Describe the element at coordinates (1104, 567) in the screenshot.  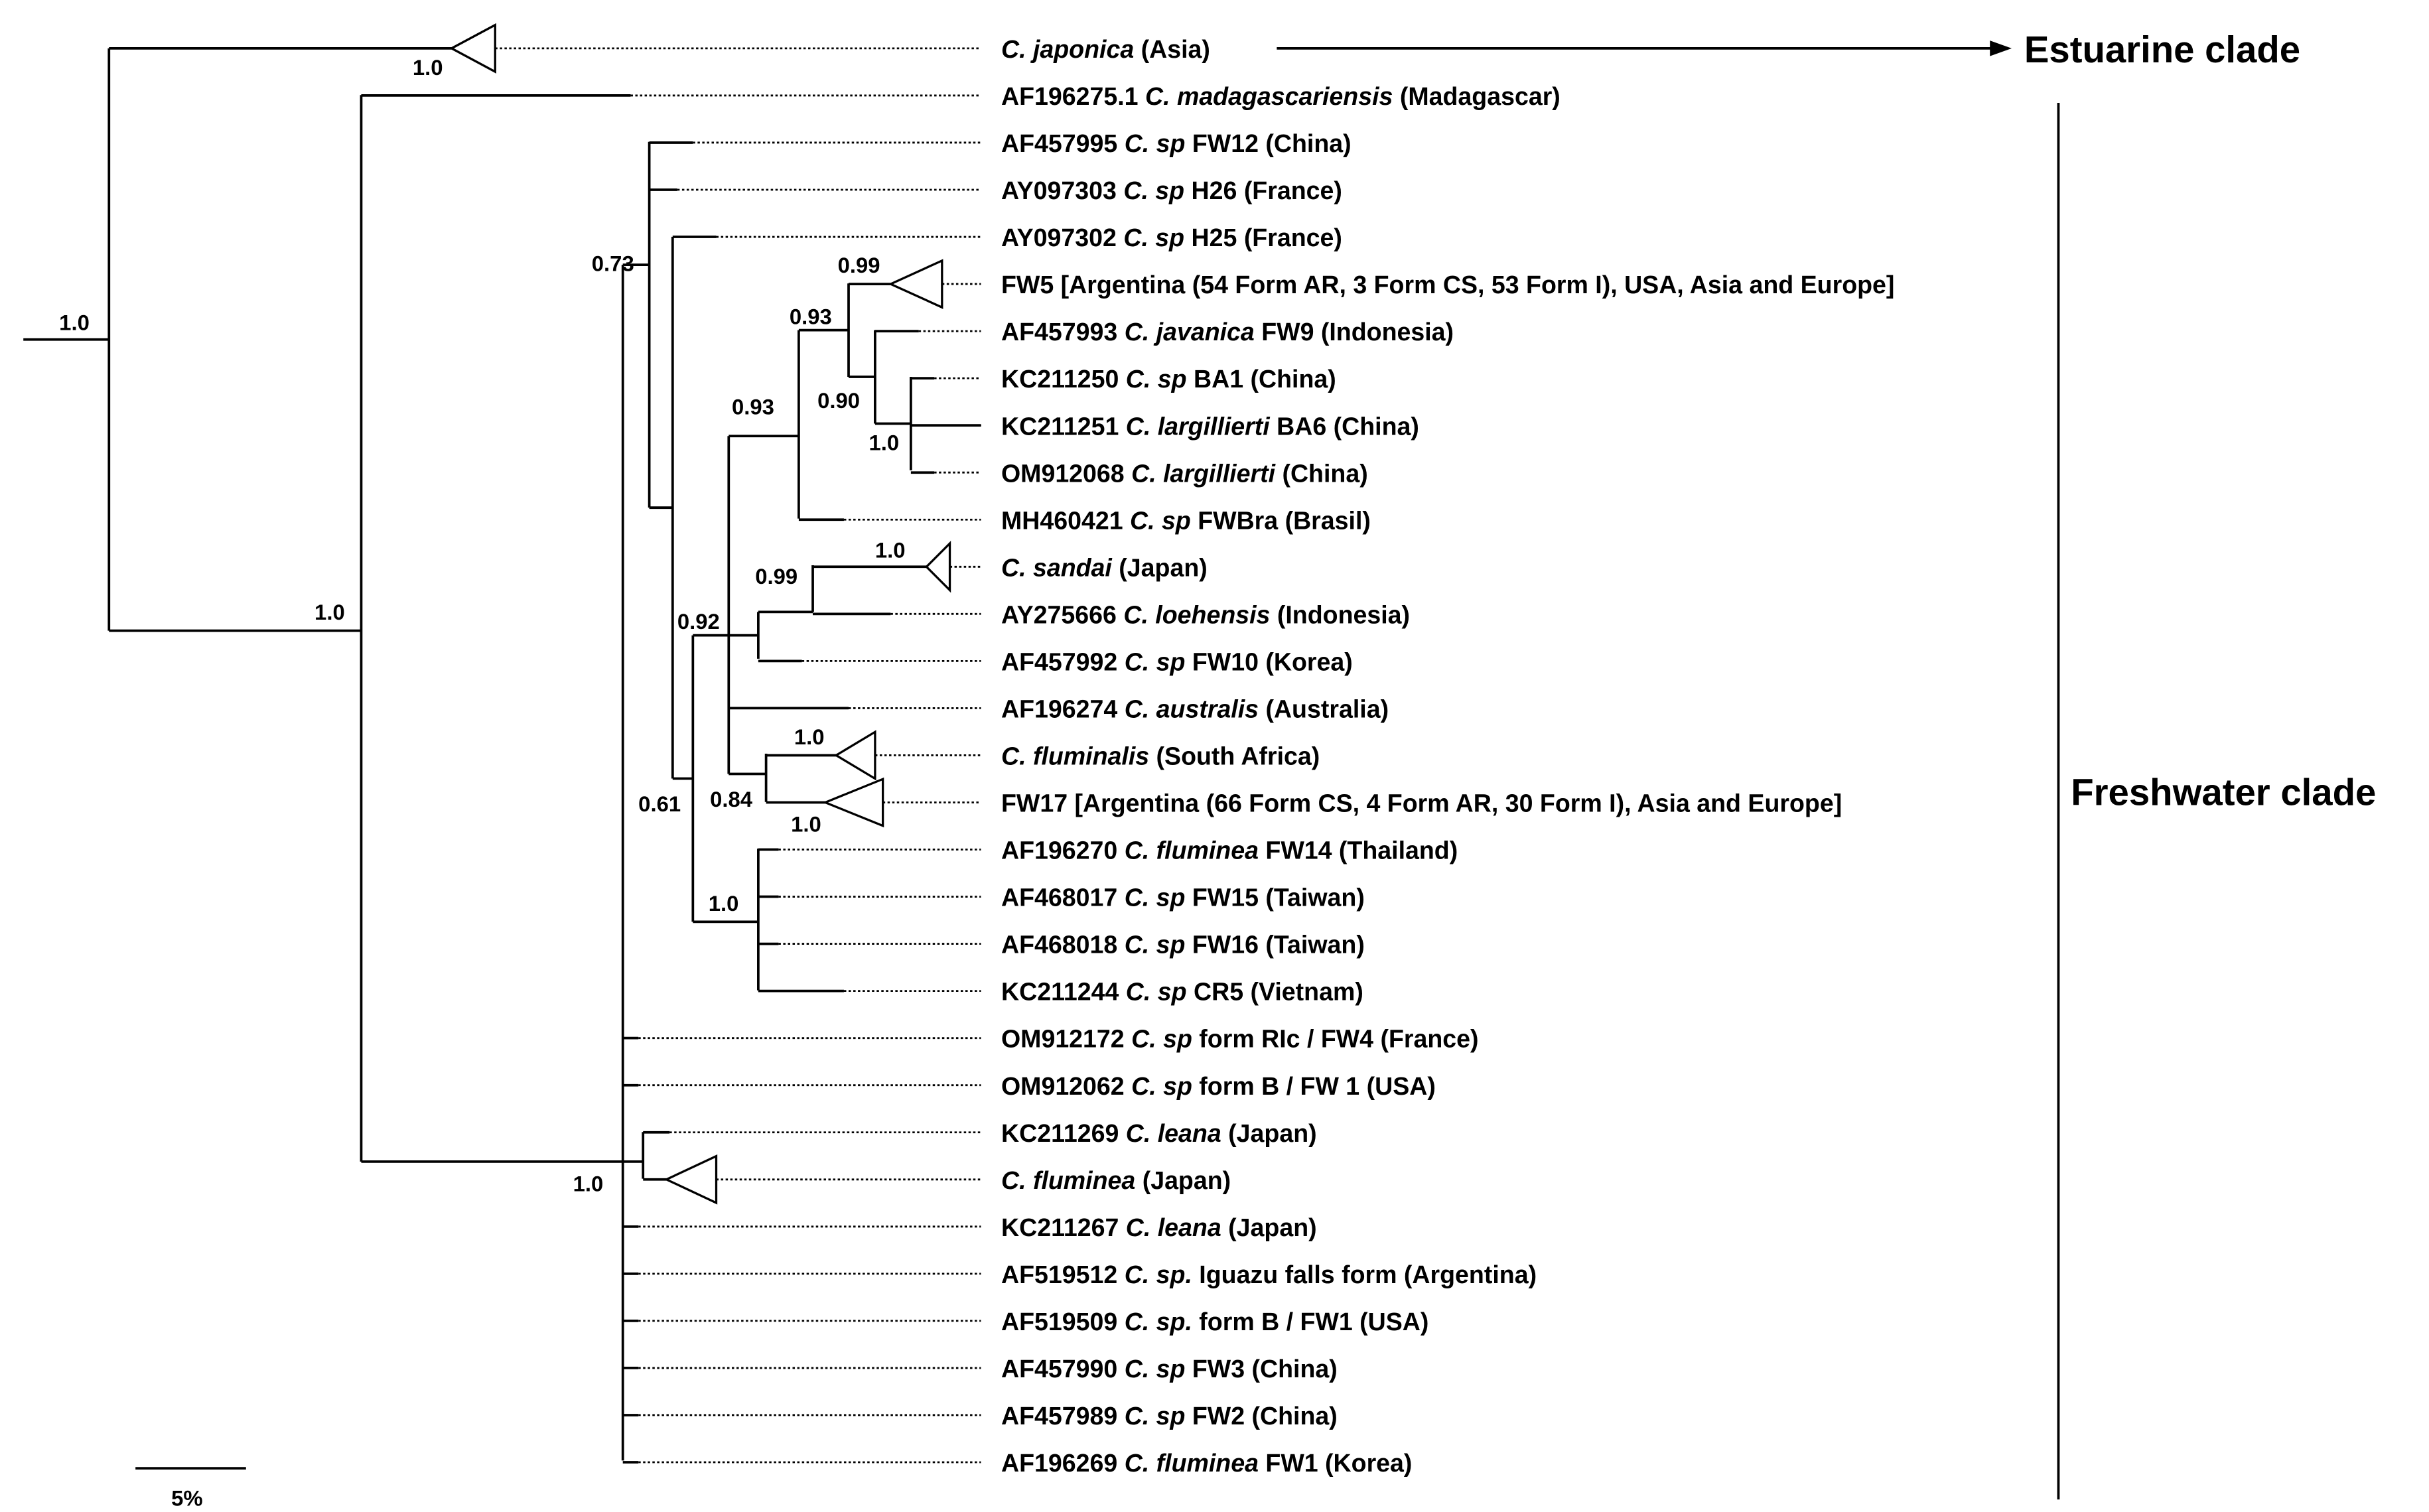
I see `leaf-label: C. sandai (Japan)` at that location.